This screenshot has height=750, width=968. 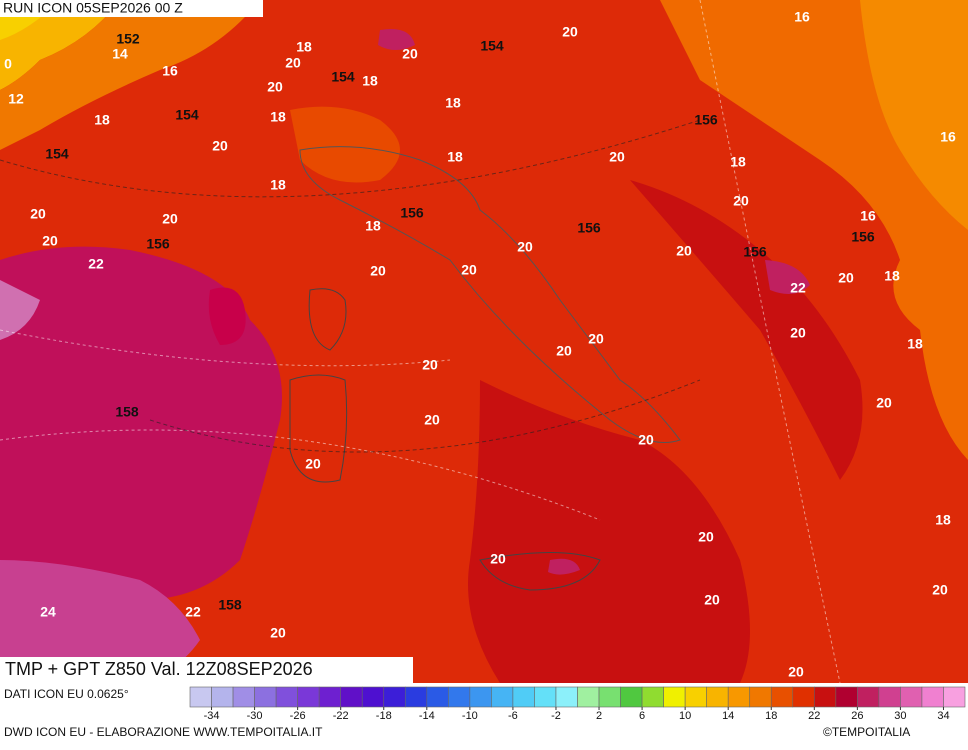 What do you see at coordinates (728, 716) in the screenshot?
I see `colorbar-tick-label: 14` at bounding box center [728, 716].